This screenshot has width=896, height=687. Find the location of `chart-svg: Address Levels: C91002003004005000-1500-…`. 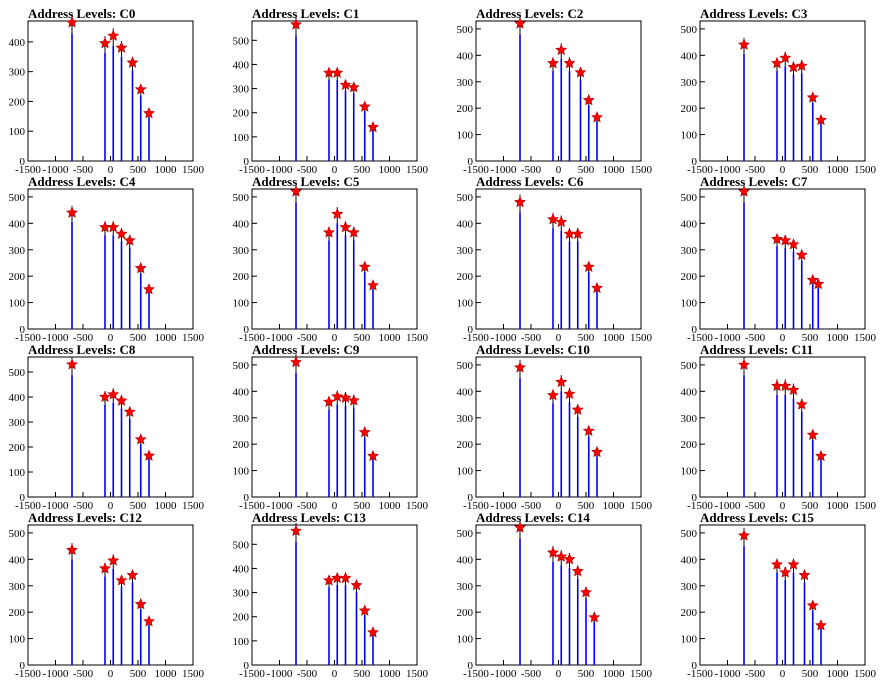

chart-svg: Address Levels: C91002003004005000-1500-… is located at coordinates (331, 427).